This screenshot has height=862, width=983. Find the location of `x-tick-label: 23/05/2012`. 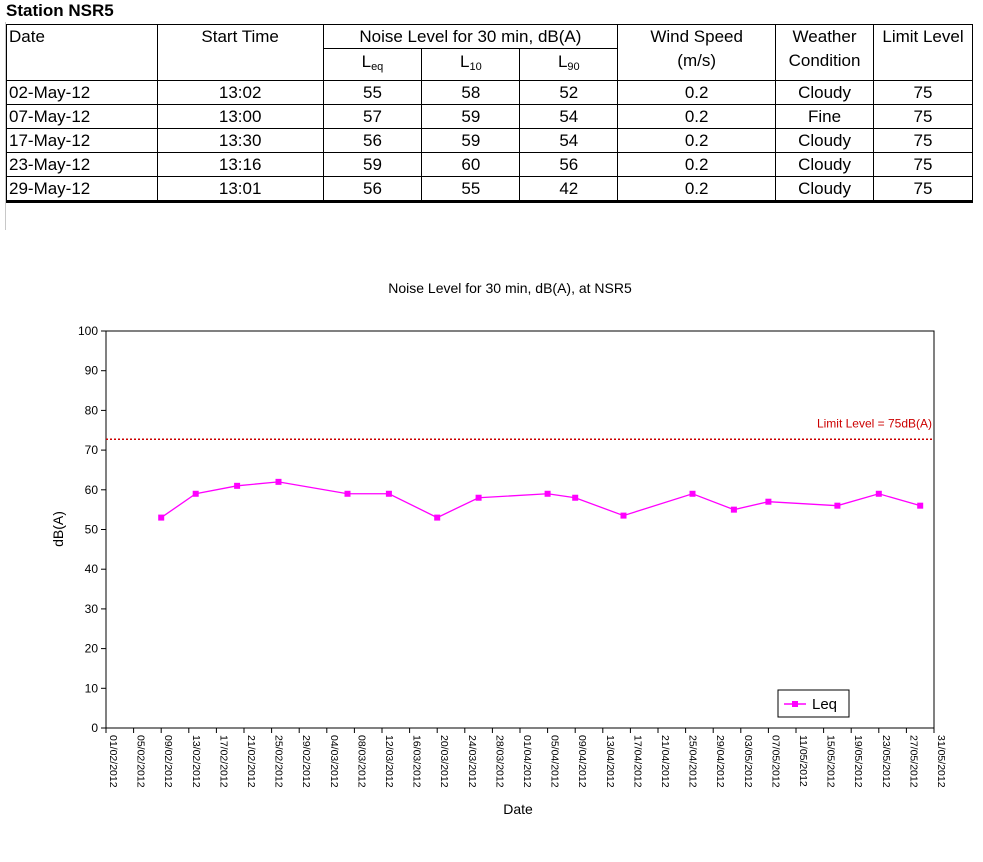

x-tick-label: 23/05/2012 is located at coordinates (886, 761).